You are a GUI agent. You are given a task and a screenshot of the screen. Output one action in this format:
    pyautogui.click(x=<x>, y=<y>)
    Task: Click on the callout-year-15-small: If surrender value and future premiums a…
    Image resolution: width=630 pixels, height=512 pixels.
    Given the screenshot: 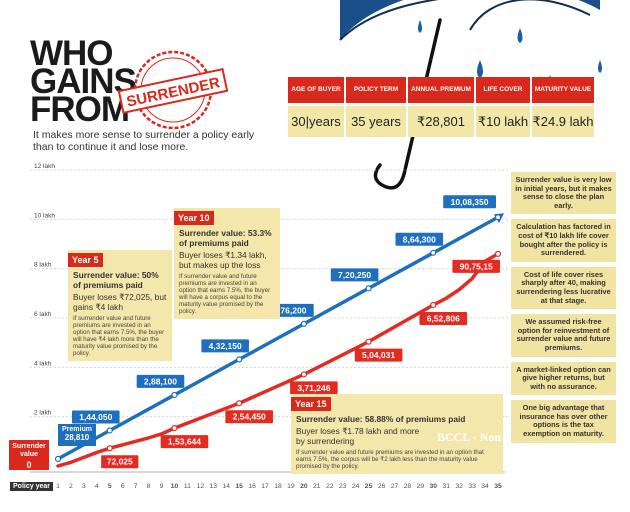 What is the action you would take?
    pyautogui.click(x=390, y=459)
    